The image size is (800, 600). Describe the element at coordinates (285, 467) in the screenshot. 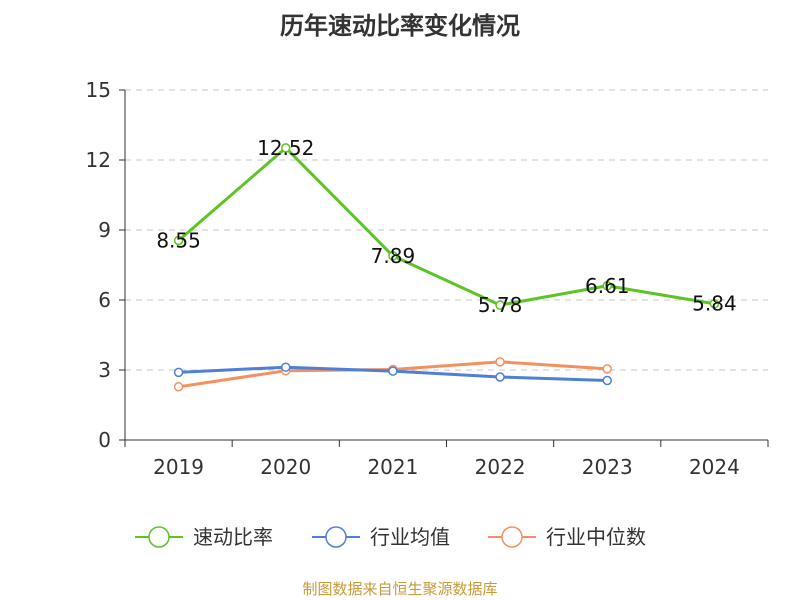

I see `x-tick-label: 2020` at that location.